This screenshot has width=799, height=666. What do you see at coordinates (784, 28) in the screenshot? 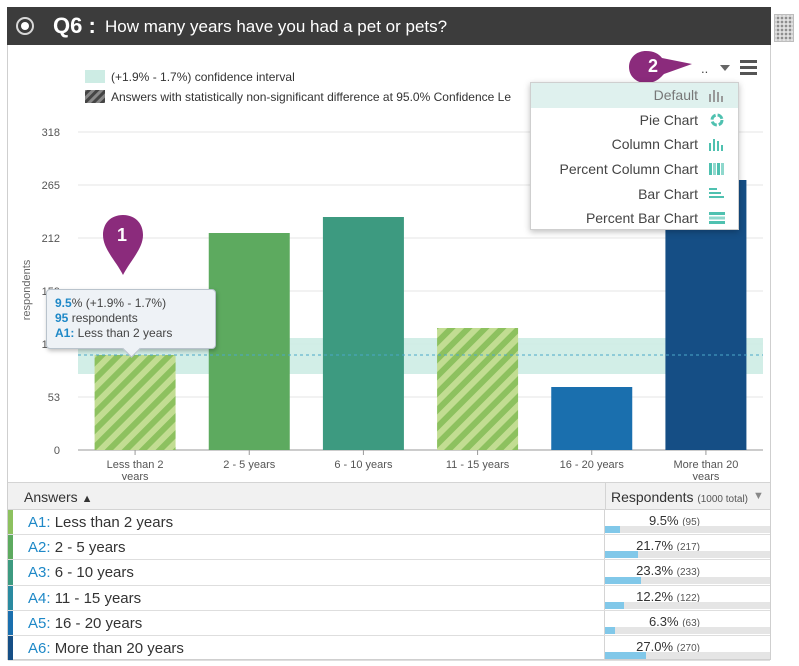
I see `grid-handle-icon` at bounding box center [784, 28].